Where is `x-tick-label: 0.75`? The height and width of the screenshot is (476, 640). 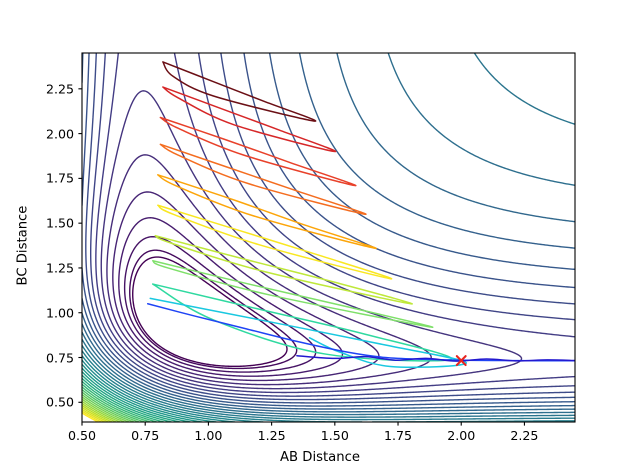 x-tick-label: 0.75 is located at coordinates (145, 435).